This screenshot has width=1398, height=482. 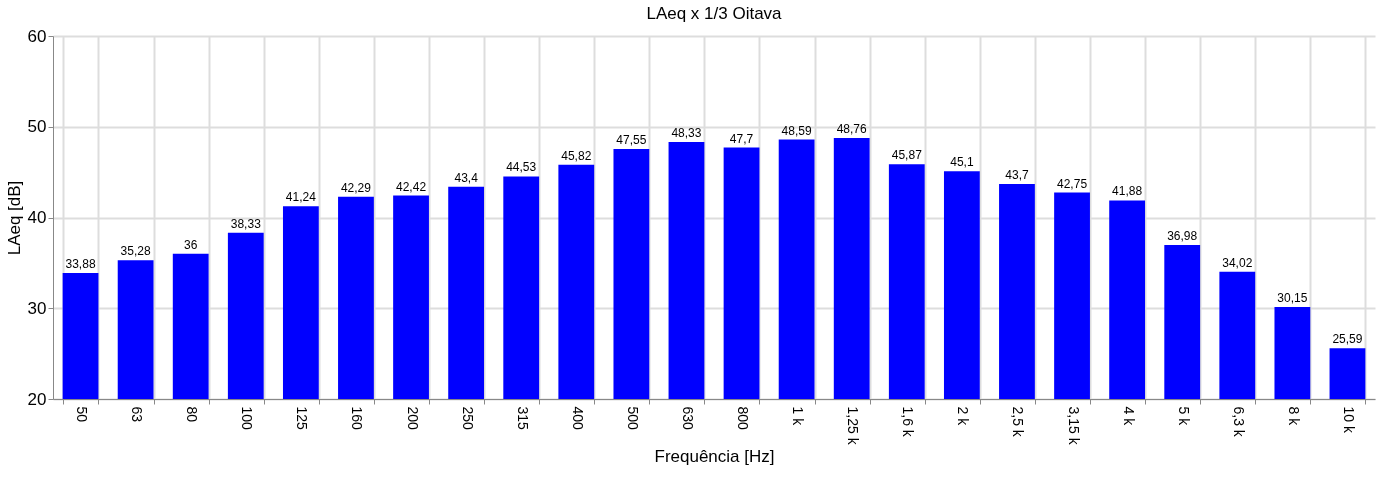 What do you see at coordinates (962, 162) in the screenshot?
I see `data-label: 45,1` at bounding box center [962, 162].